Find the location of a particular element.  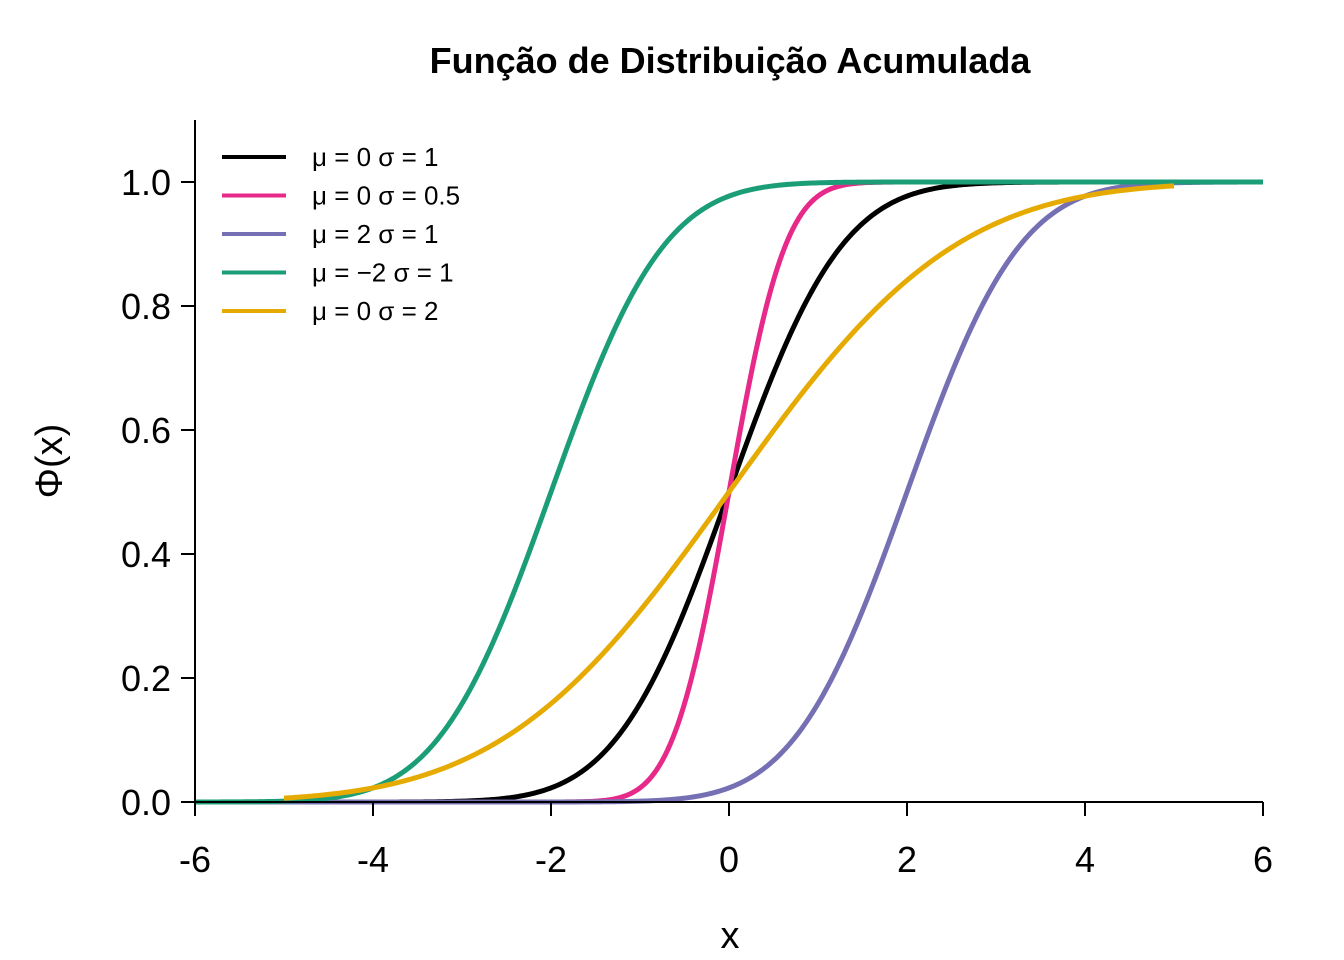

y-tick-label: 0.4 is located at coordinates (146, 554).